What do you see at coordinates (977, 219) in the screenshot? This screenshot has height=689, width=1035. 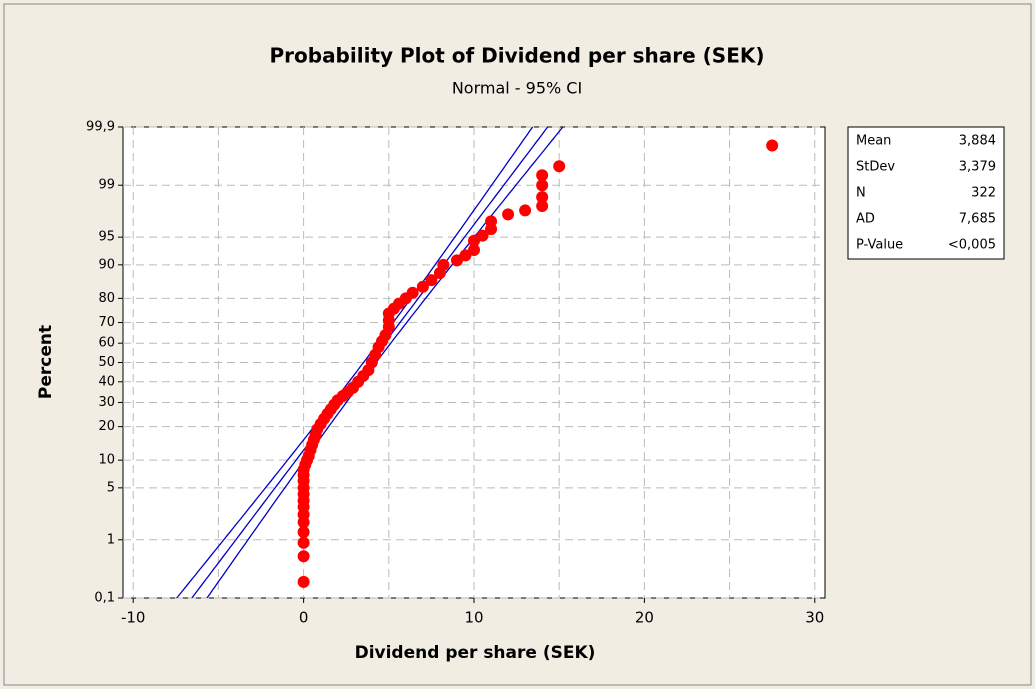 I see `stat-value: 7,685` at bounding box center [977, 219].